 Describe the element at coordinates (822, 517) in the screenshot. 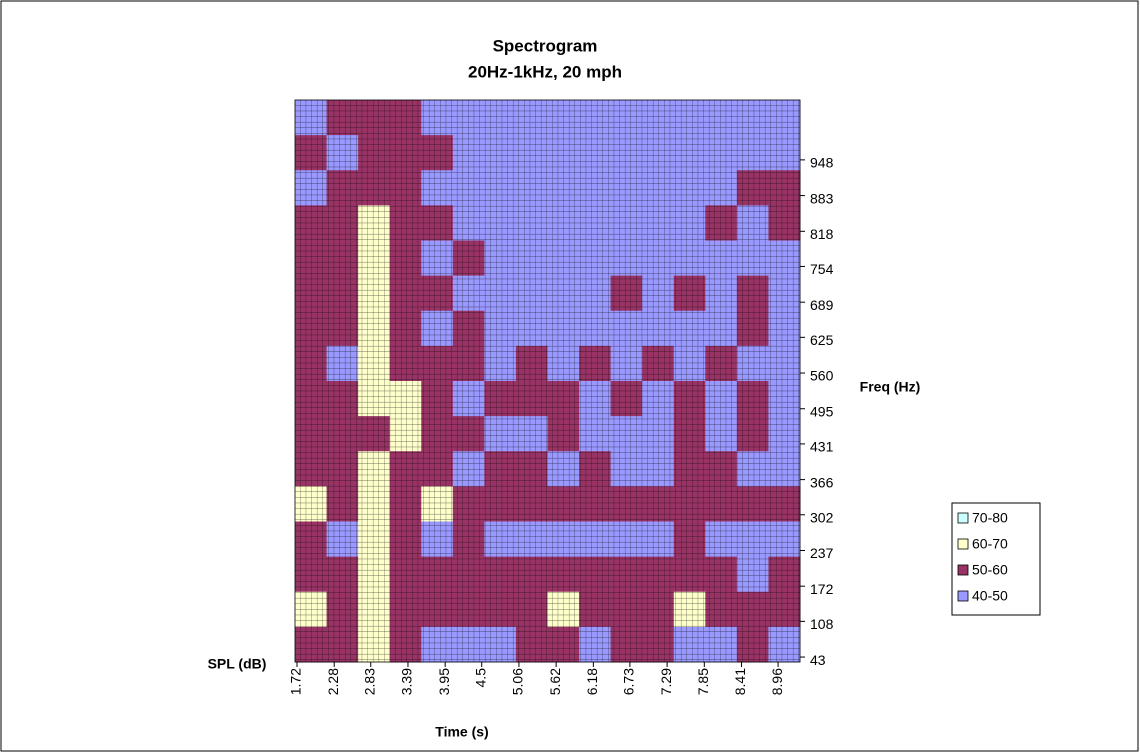

I see `y-tick-label: 302` at that location.